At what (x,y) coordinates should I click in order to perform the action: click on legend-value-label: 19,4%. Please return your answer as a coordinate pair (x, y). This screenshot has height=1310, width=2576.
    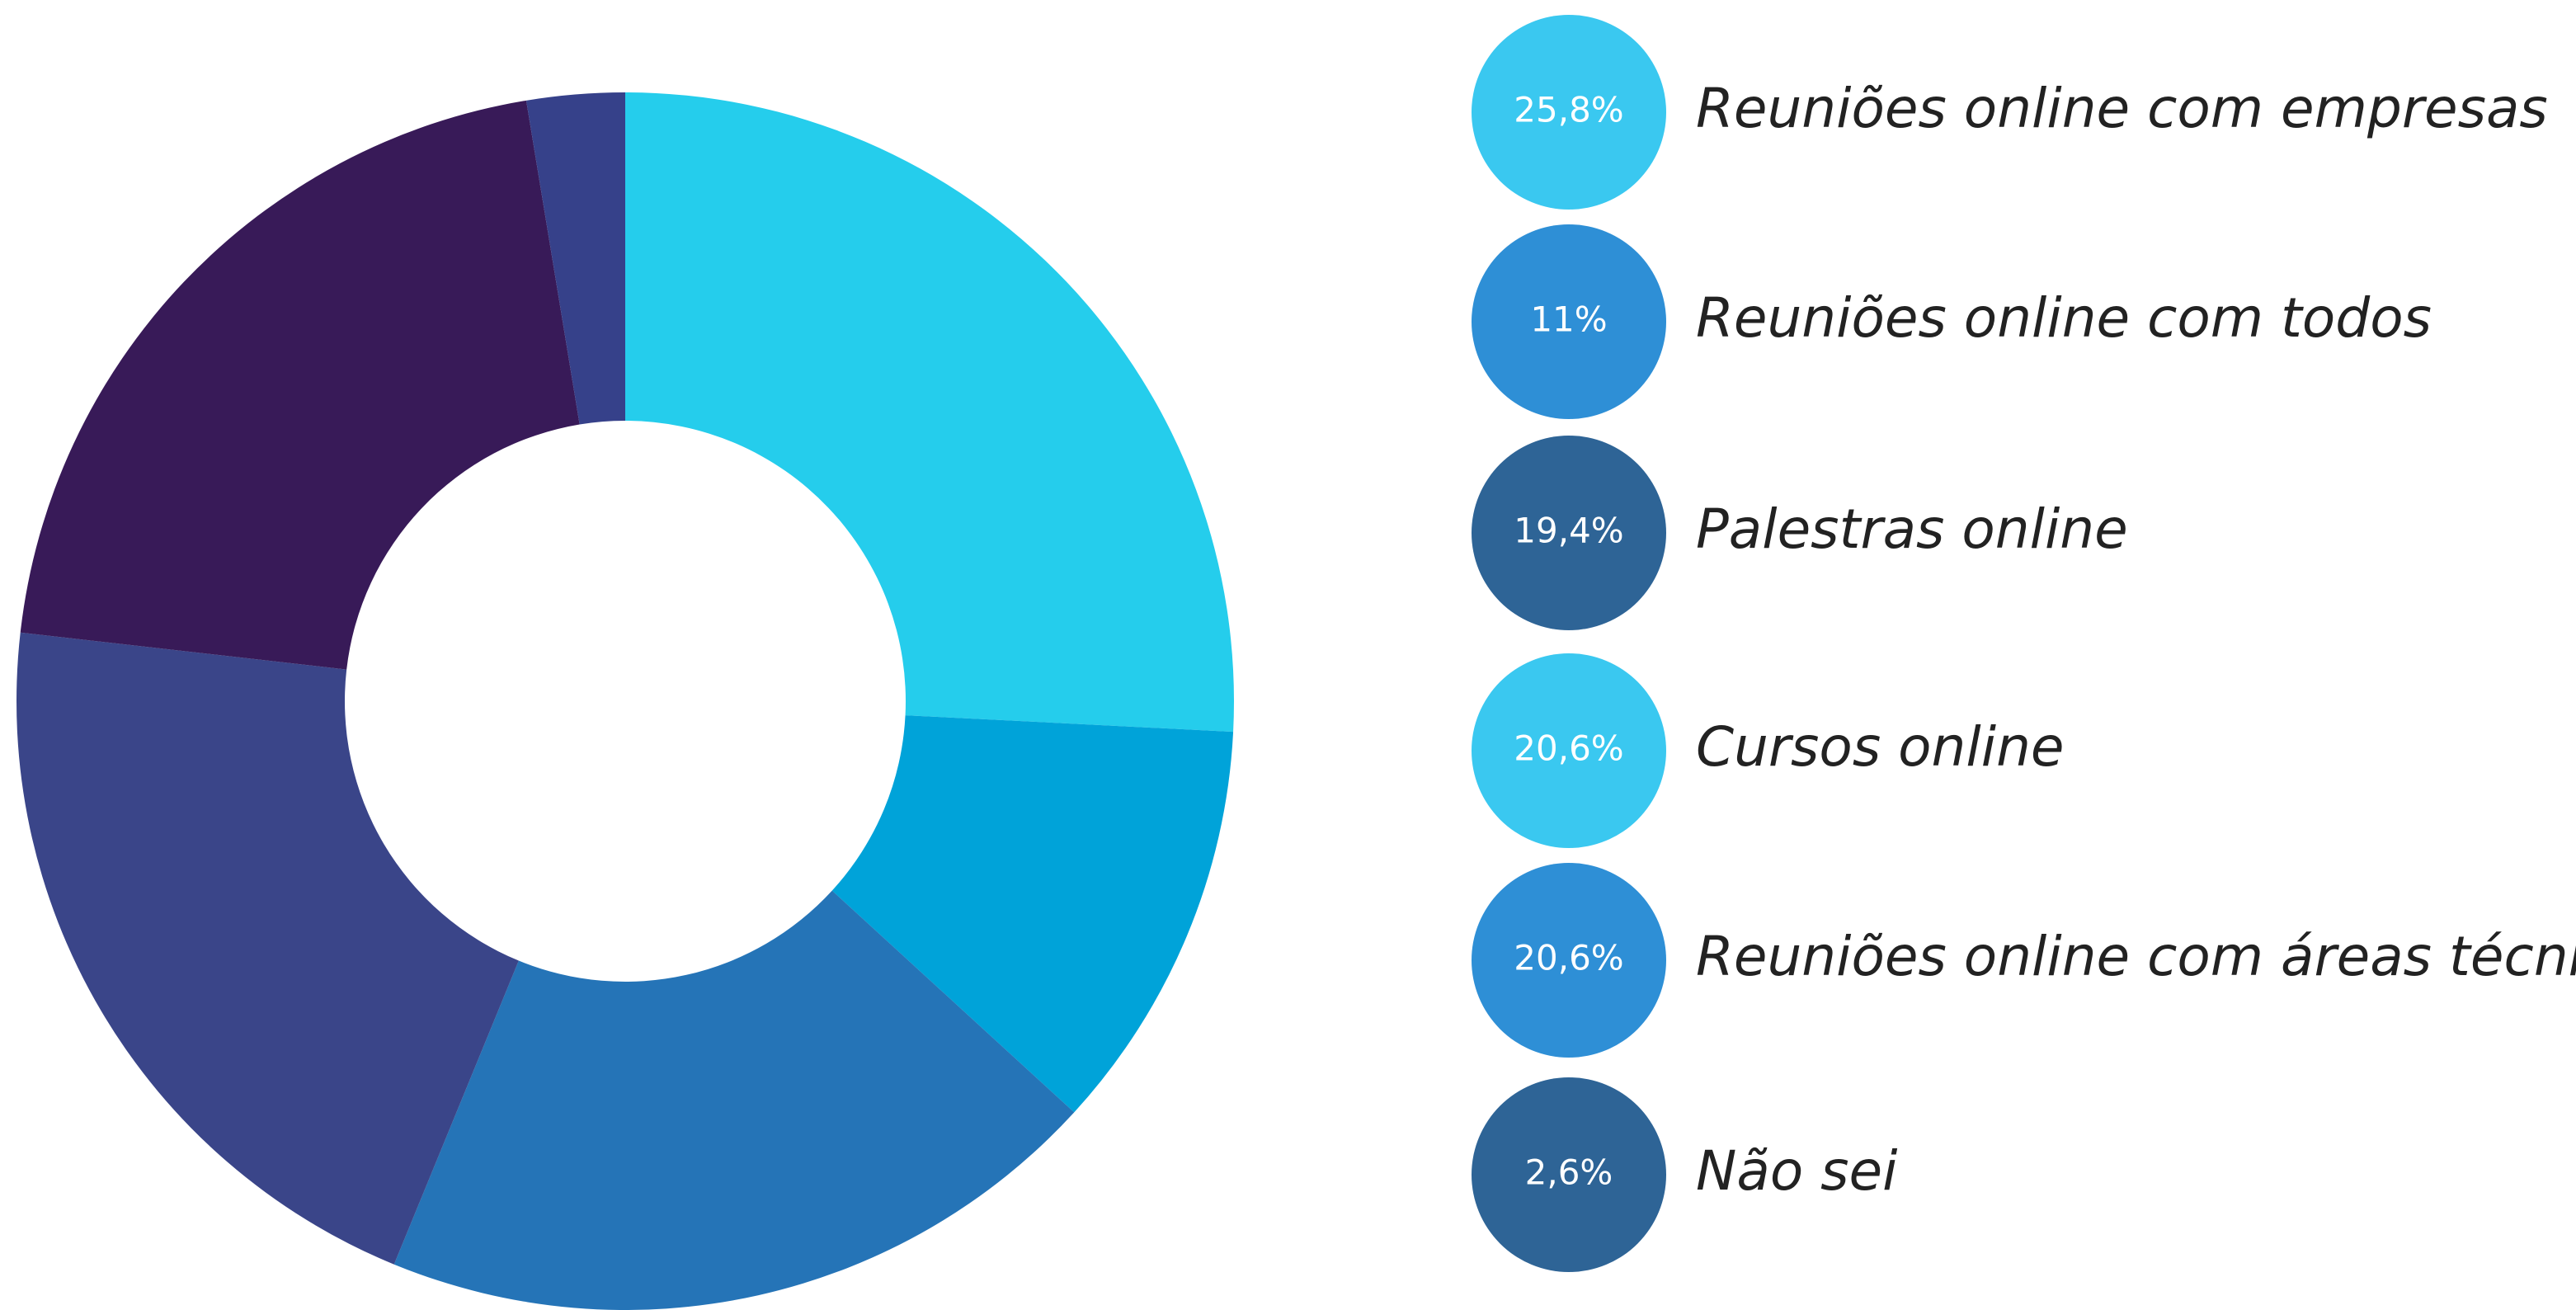
    Looking at the image, I should click on (1568, 531).